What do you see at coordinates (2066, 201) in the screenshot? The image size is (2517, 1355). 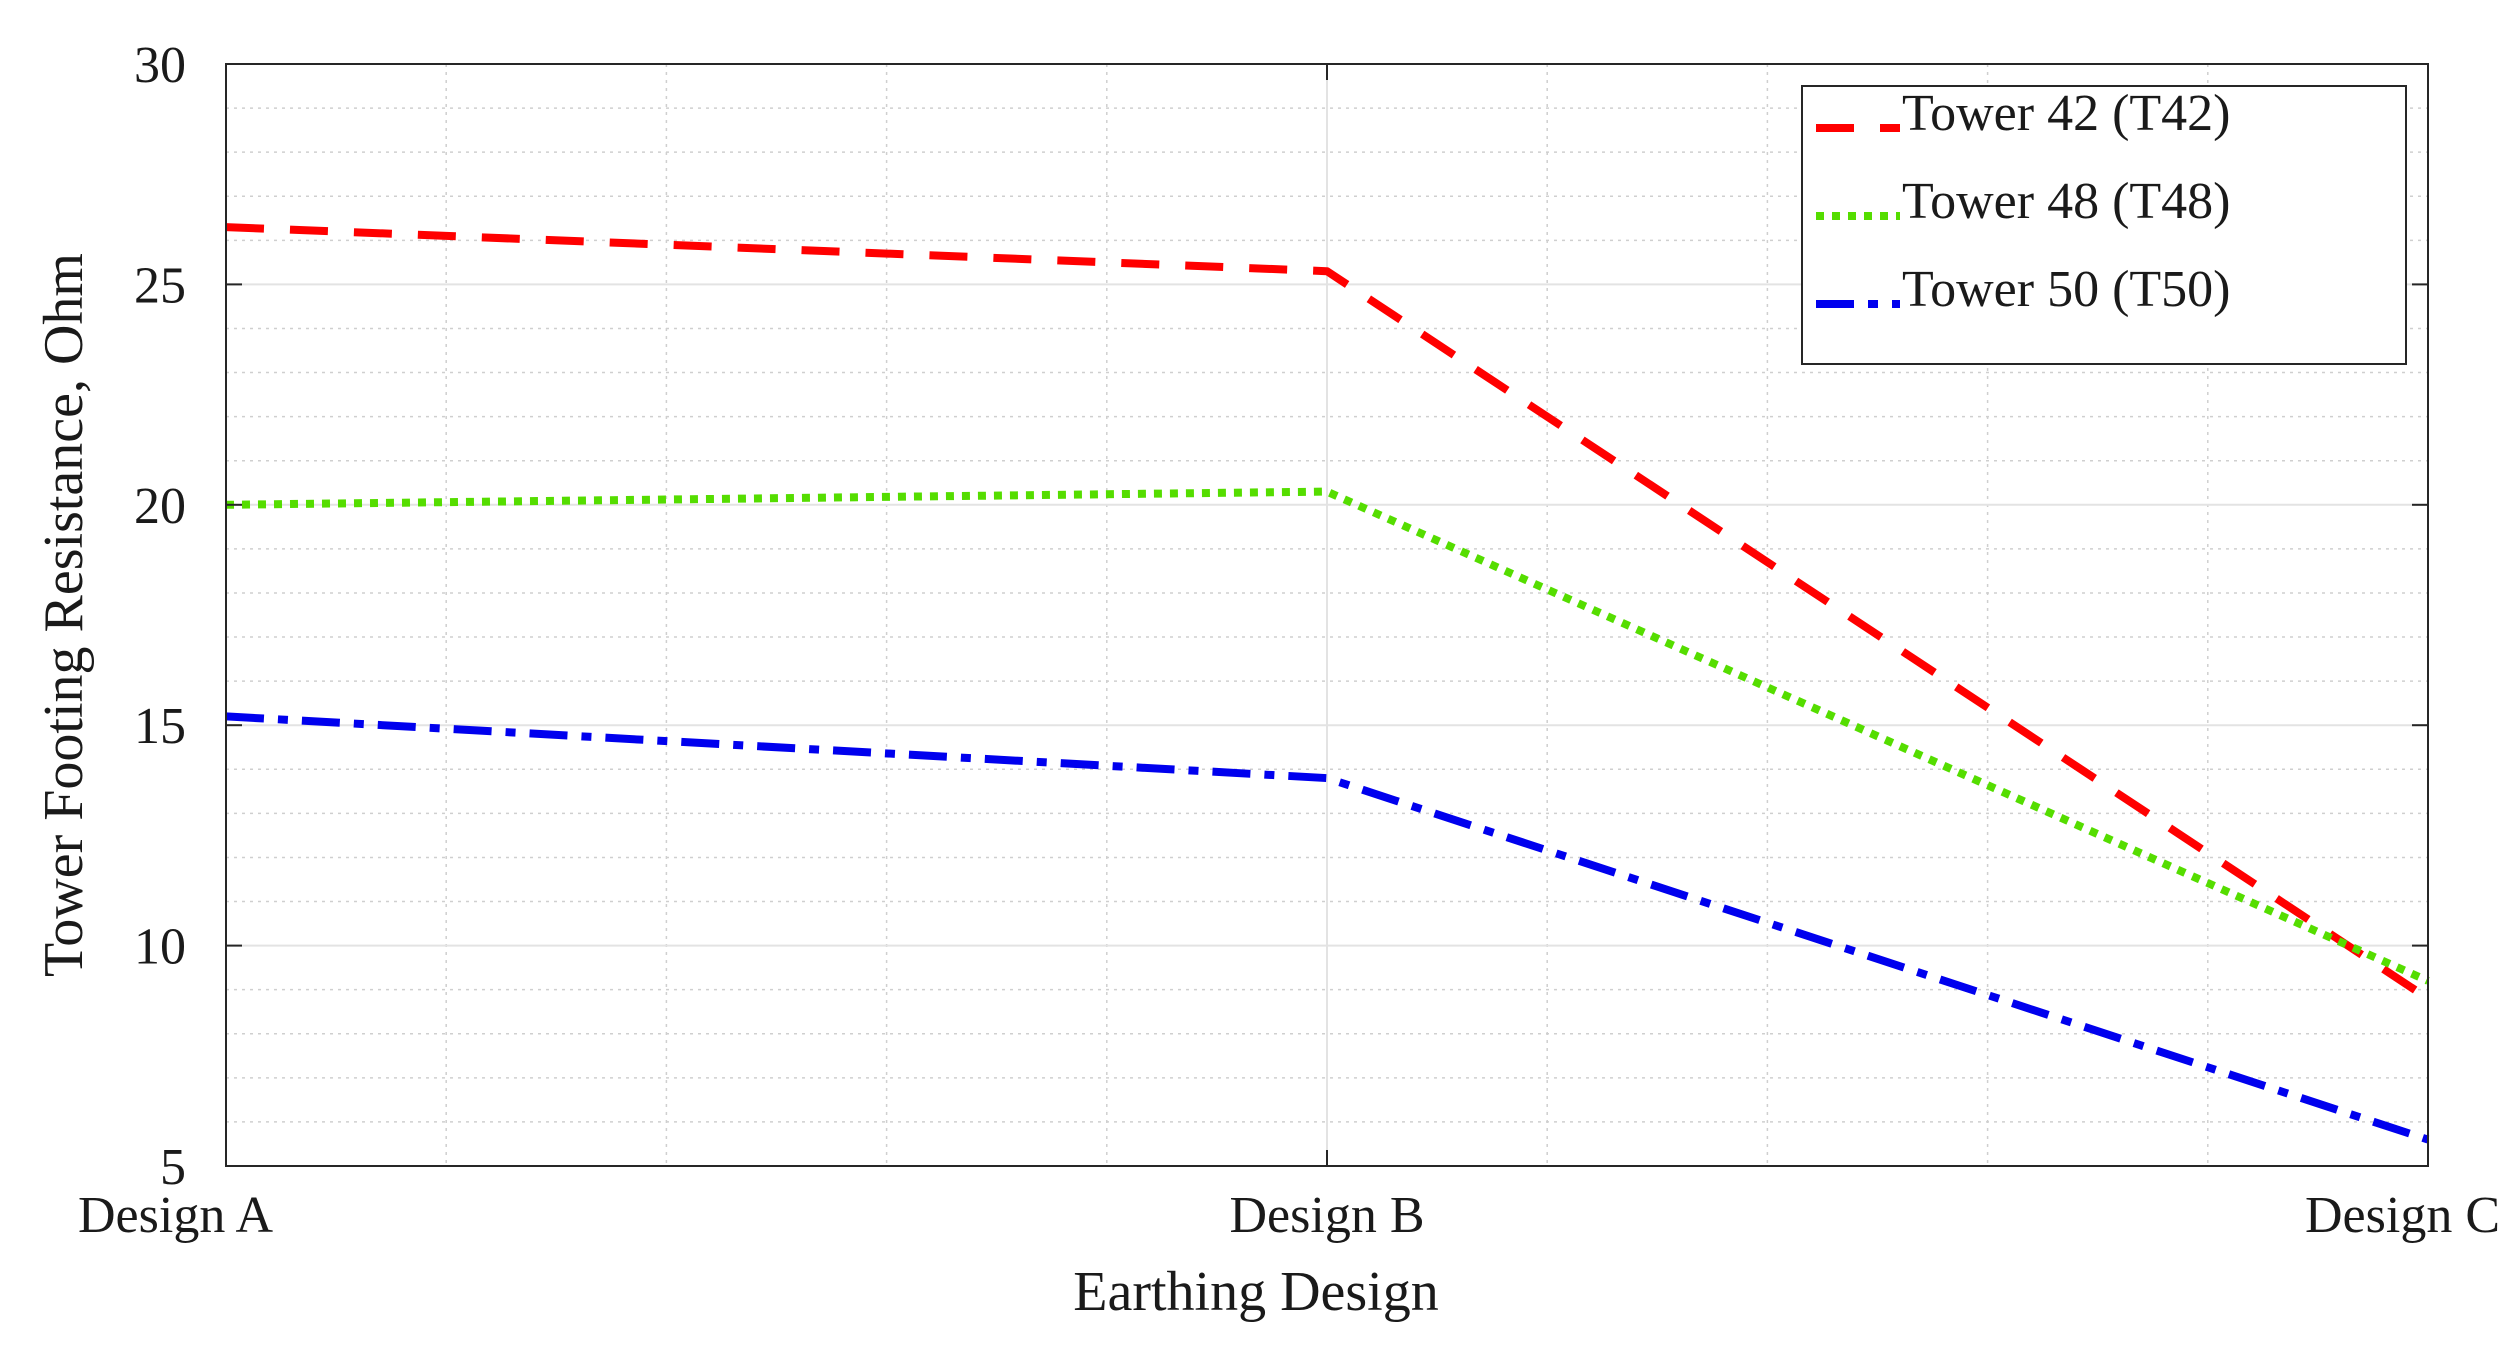 I see `legend-label-2: Tower 48 (T48)` at bounding box center [2066, 201].